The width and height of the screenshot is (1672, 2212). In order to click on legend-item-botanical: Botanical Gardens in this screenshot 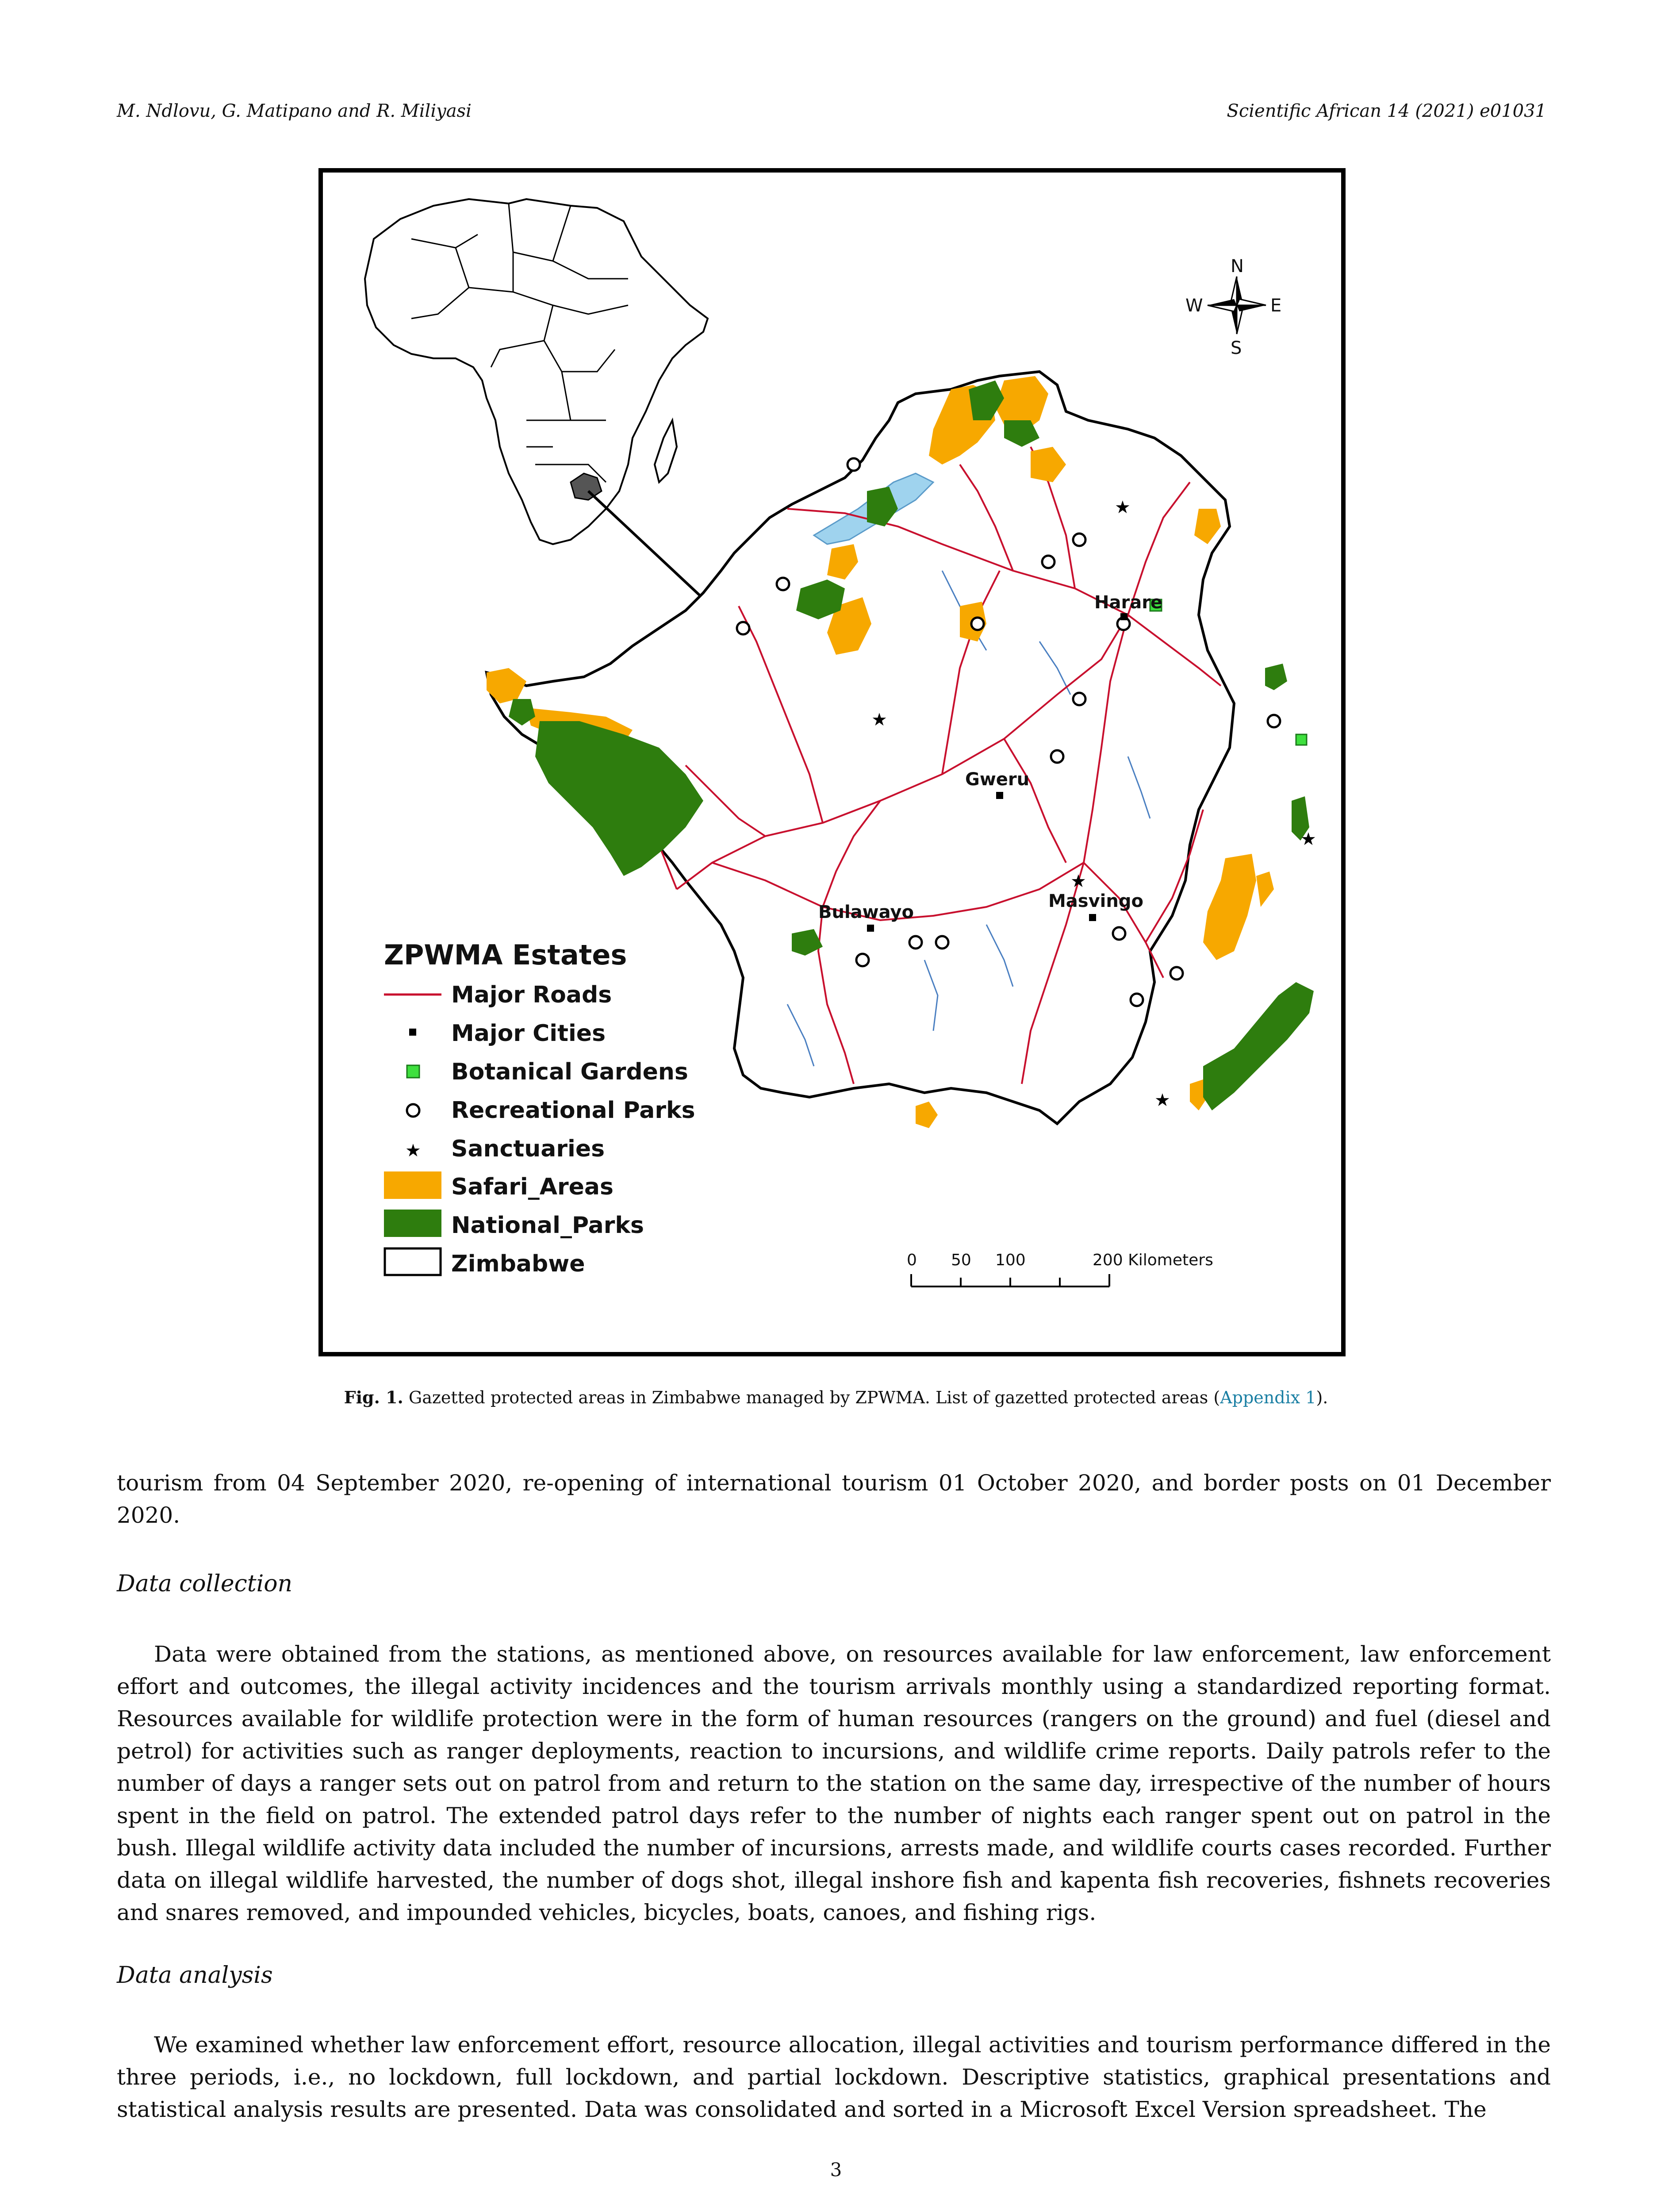, I will do `click(569, 1072)`.